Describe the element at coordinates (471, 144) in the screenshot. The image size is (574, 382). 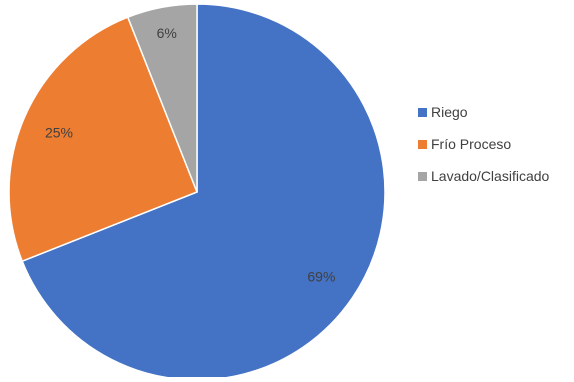
I see `legend-label: Frío Proceso` at that location.